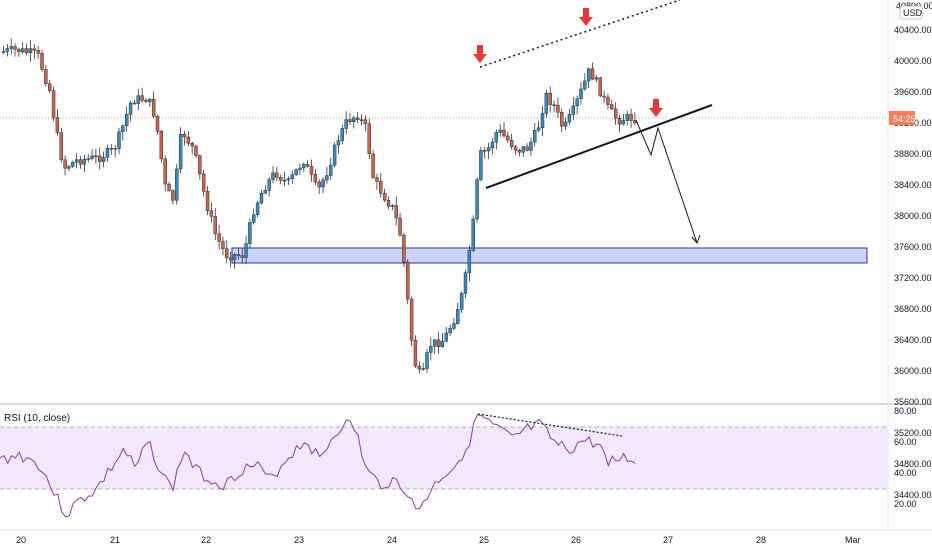  I want to click on time-tick-label: 27, so click(668, 540).